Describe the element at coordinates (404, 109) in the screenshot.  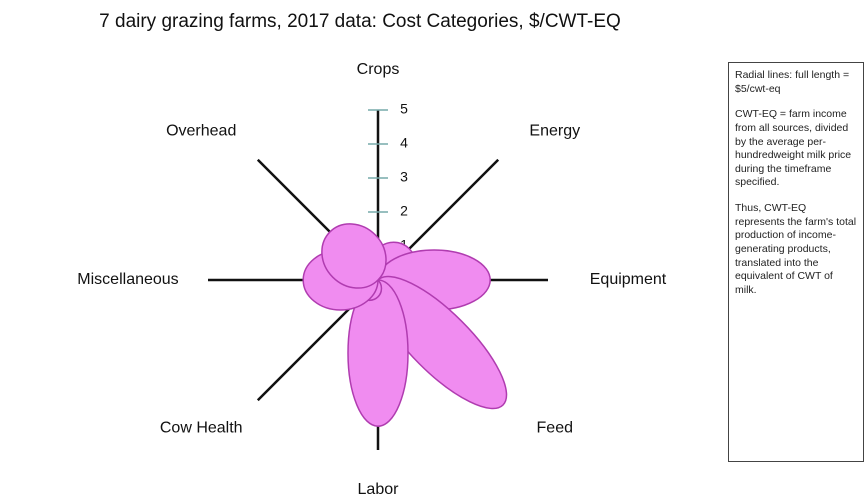
I see `tick-label: 5` at that location.